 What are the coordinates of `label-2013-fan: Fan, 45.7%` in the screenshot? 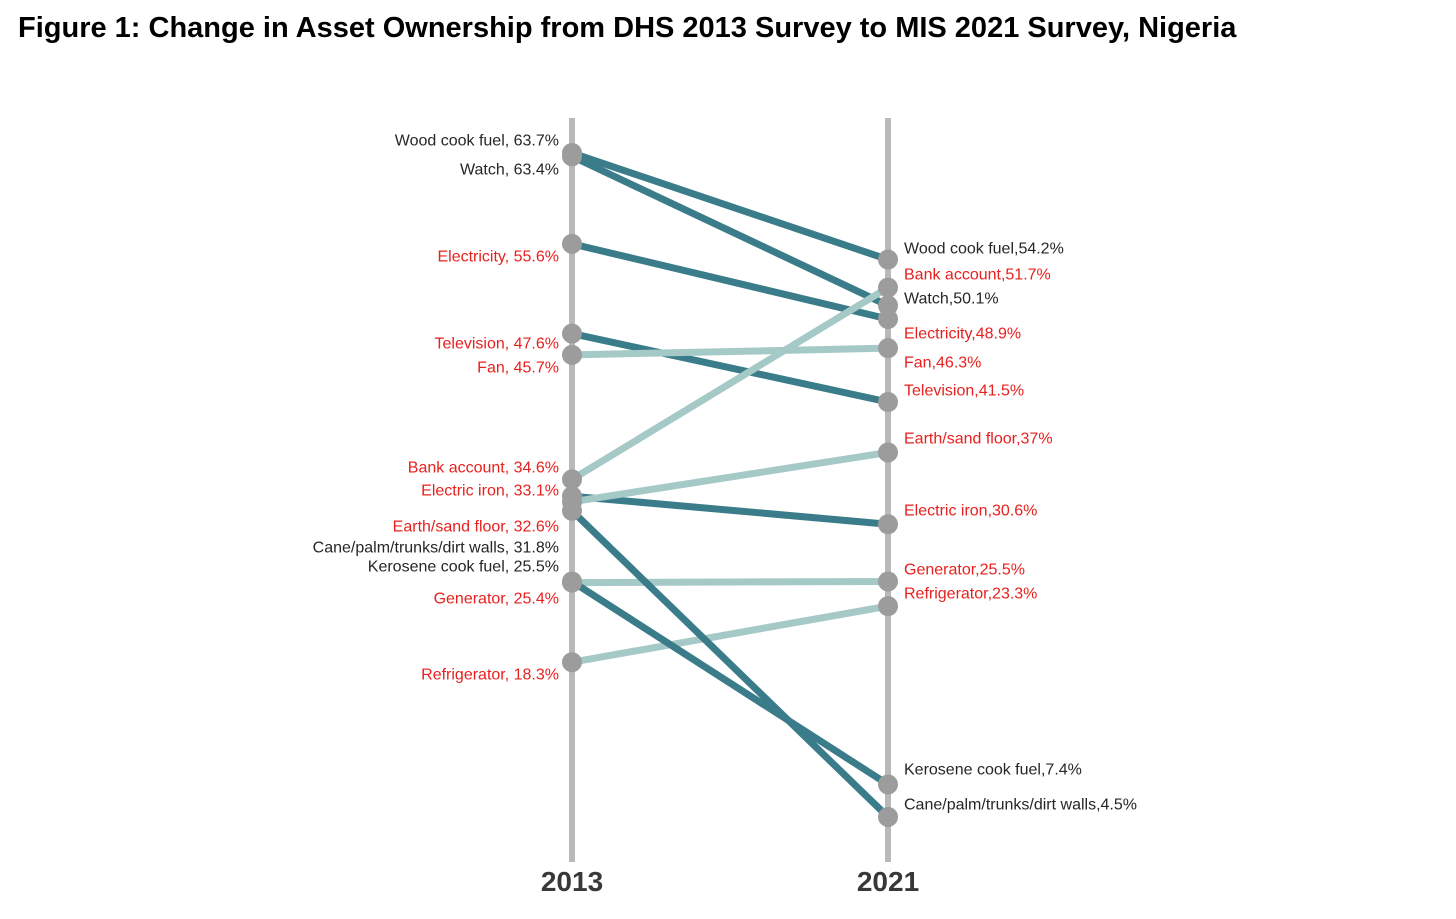 It's located at (518, 368).